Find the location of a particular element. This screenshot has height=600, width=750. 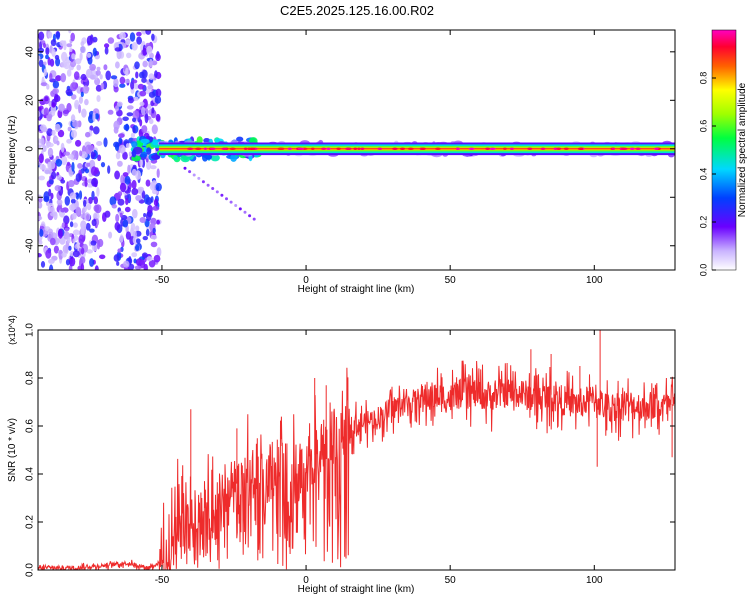

heatmap-y-tick-label: -40 is located at coordinates (30, 245).